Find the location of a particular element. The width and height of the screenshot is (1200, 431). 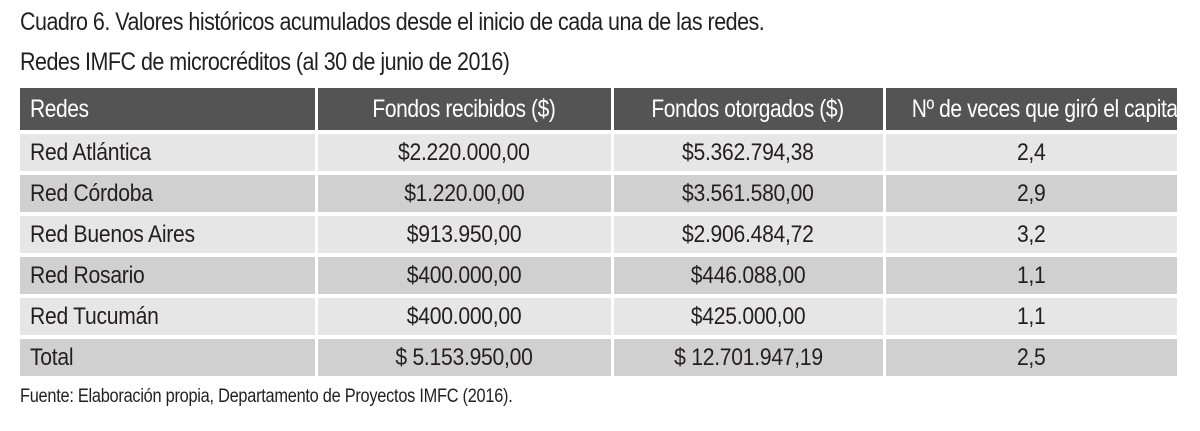

table-row-total: Total $ 5.153.950,00 $ 12.701.947,19 2,5 is located at coordinates (598, 355).